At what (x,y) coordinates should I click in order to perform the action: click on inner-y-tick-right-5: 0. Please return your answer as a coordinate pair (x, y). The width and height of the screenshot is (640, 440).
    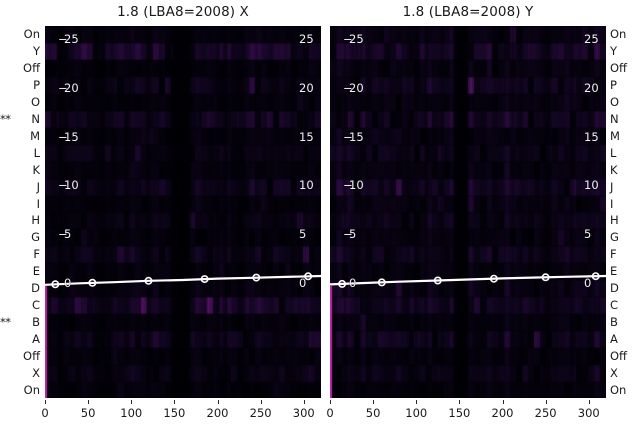
    Looking at the image, I should click on (349, 283).